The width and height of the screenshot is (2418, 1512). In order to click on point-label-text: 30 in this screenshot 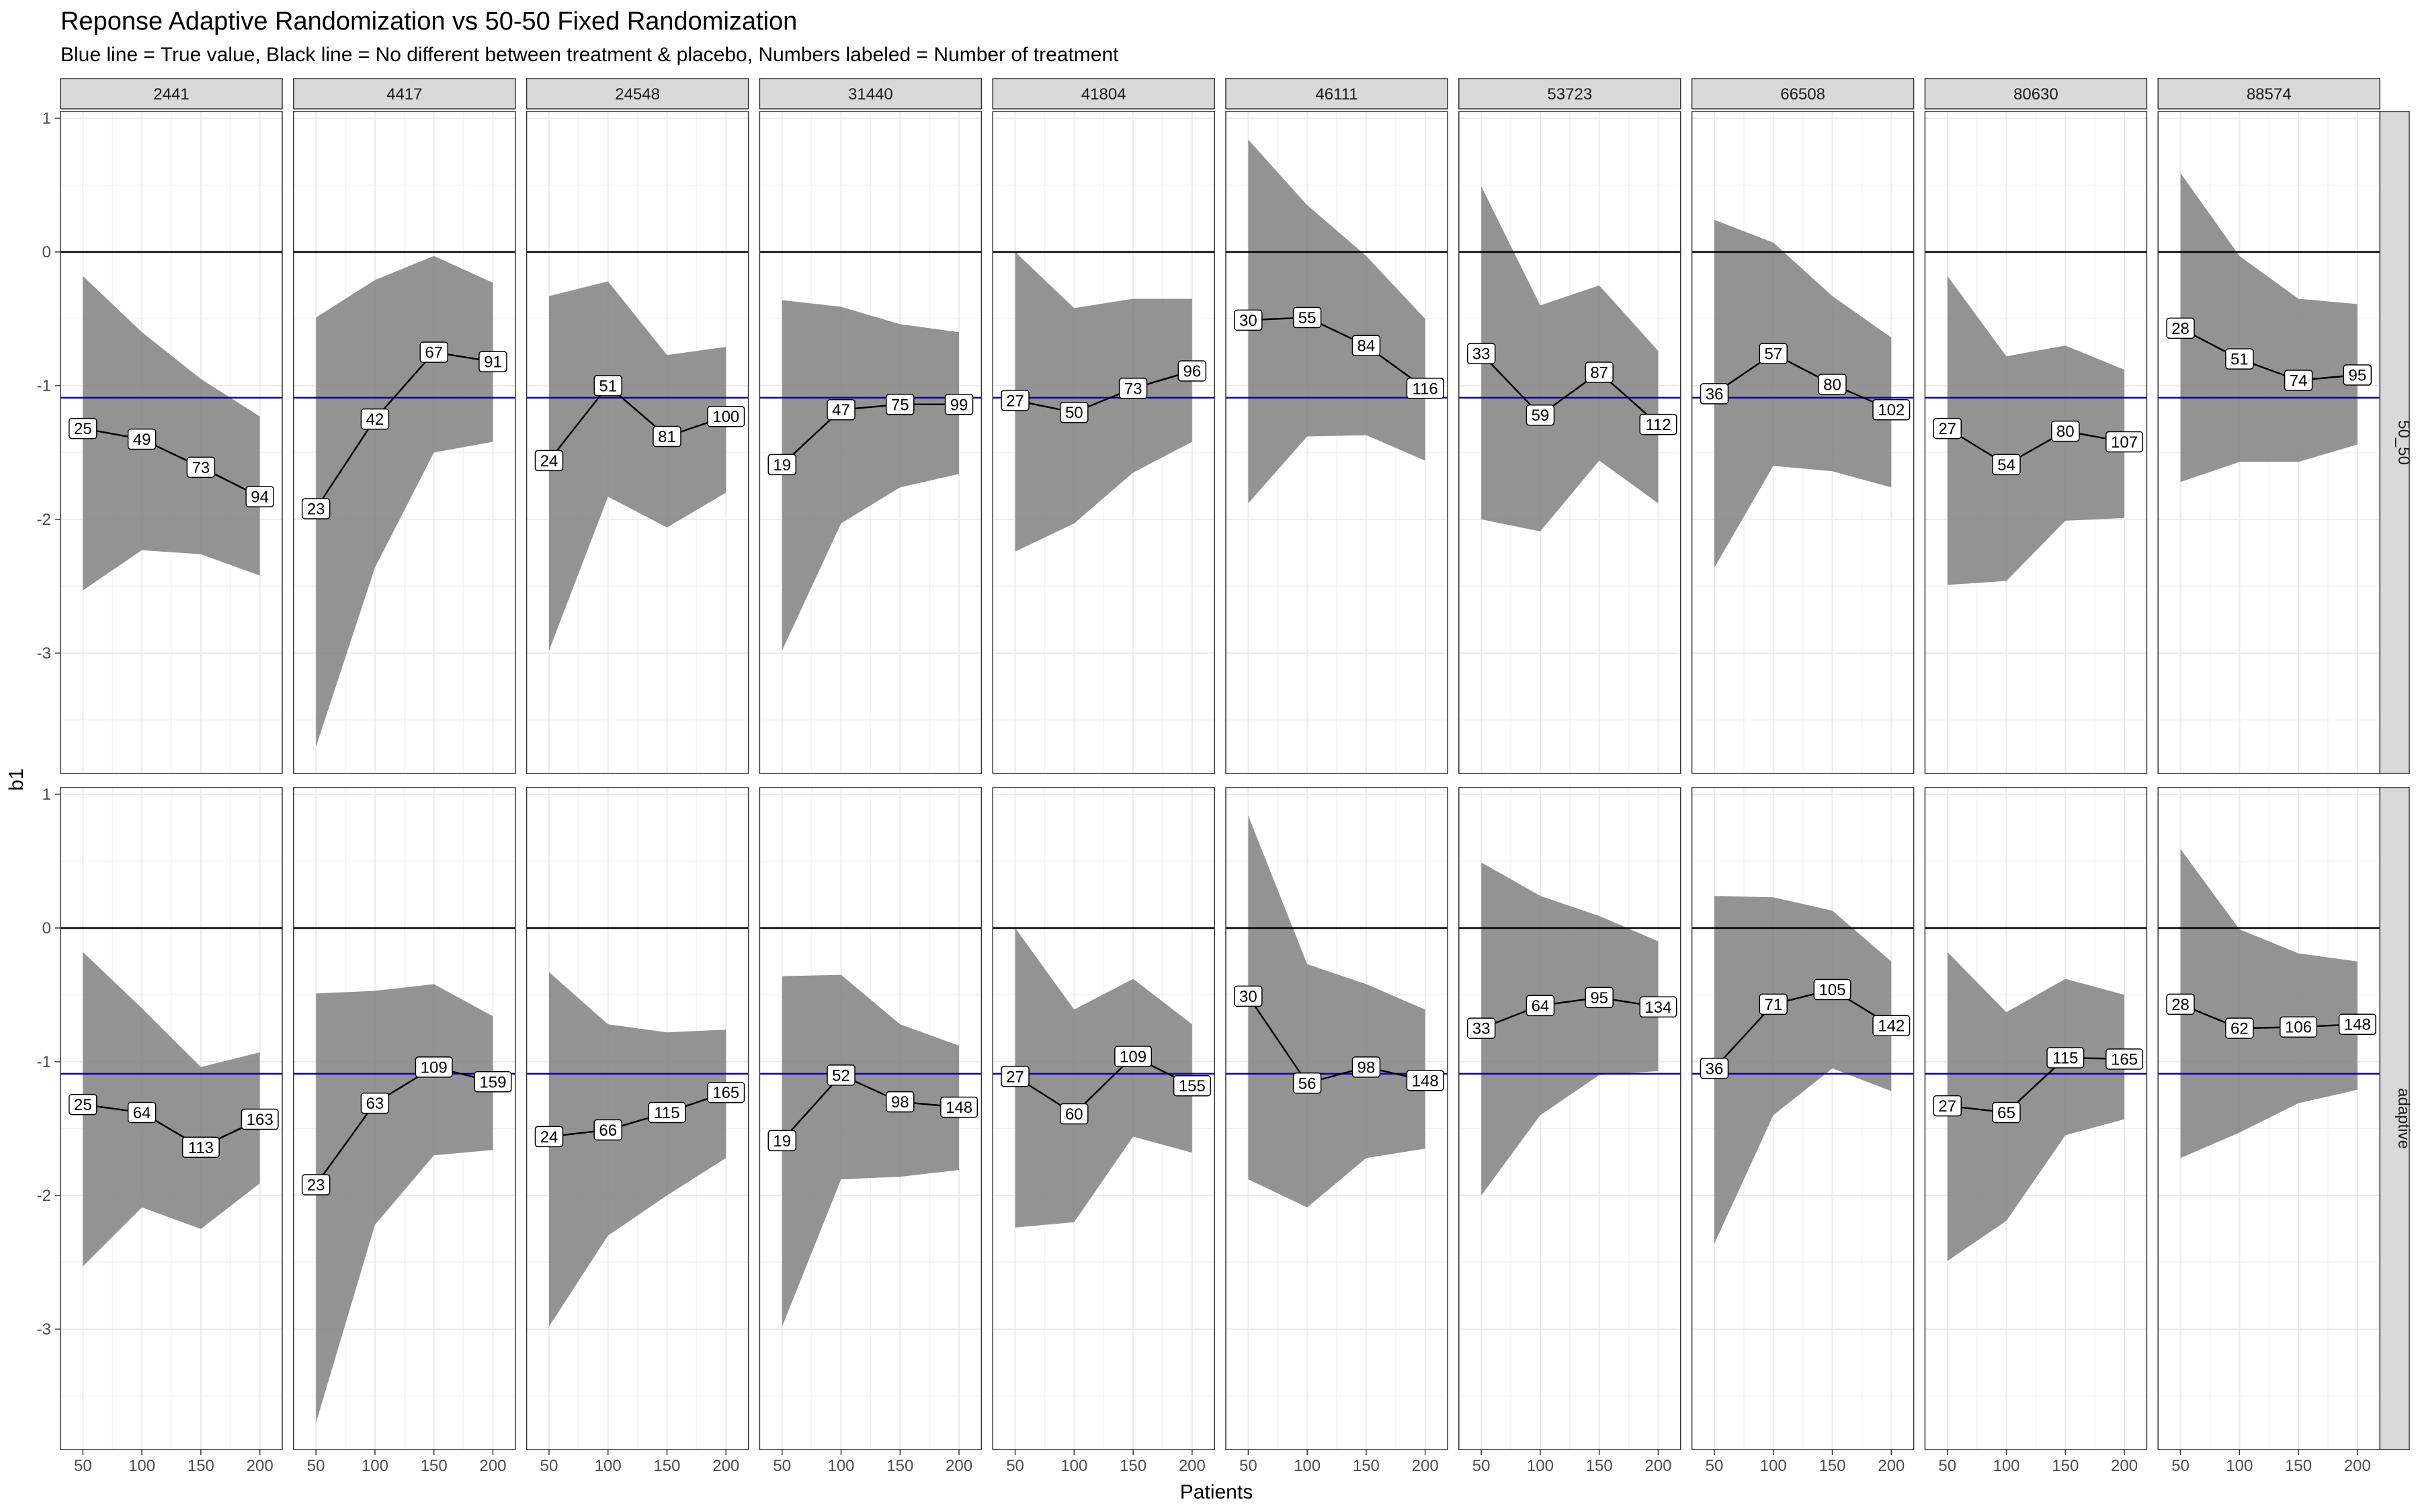, I will do `click(1248, 321)`.